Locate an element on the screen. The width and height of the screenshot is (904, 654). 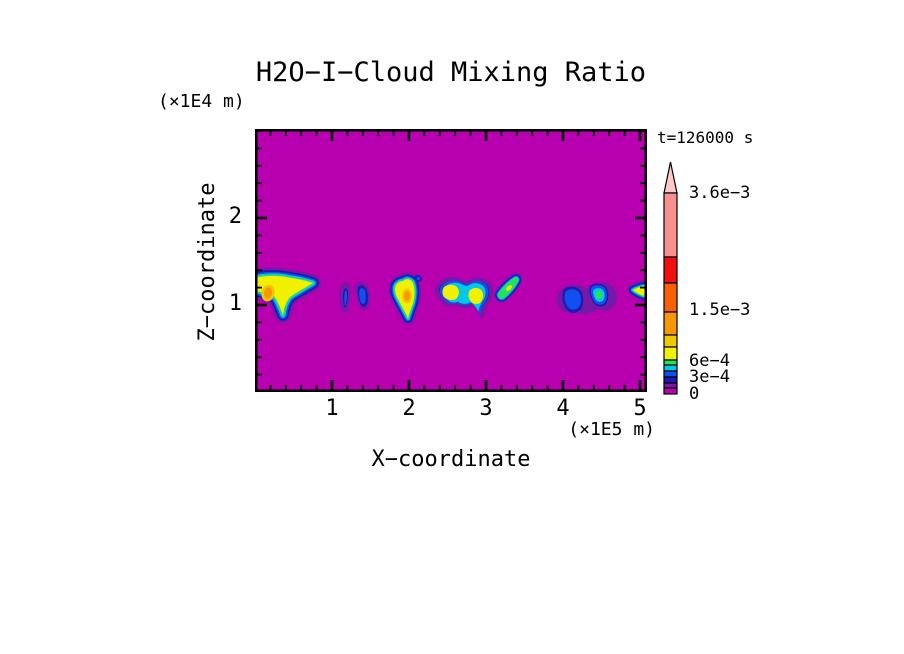
z-tick-label: 1 is located at coordinates (235, 303).